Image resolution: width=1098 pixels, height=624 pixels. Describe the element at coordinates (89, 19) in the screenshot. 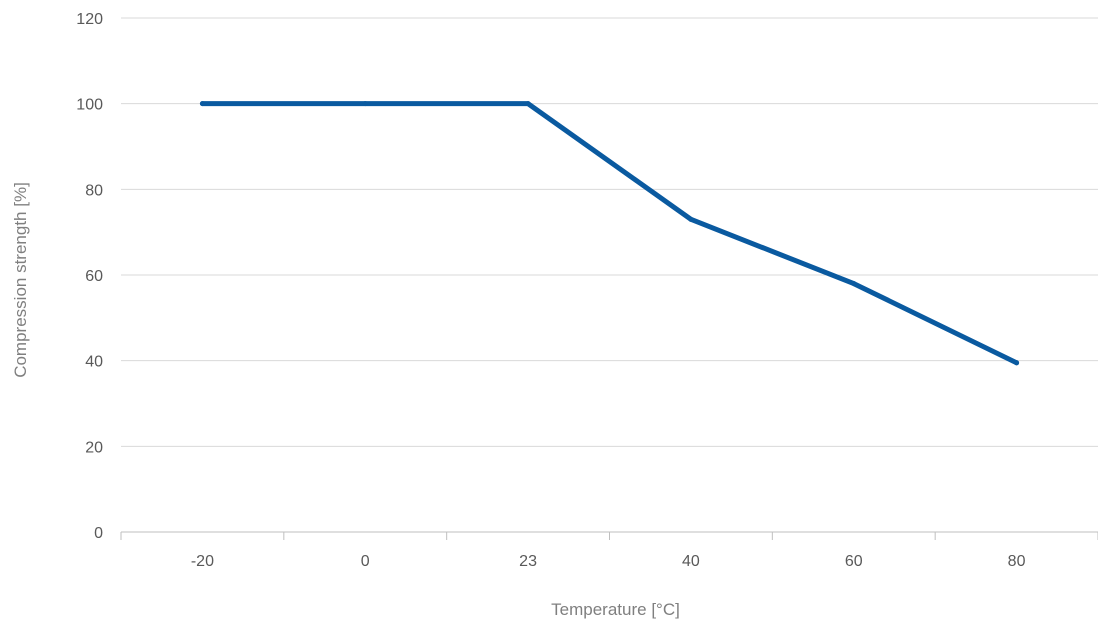

I see `y-tick-label: 120` at that location.